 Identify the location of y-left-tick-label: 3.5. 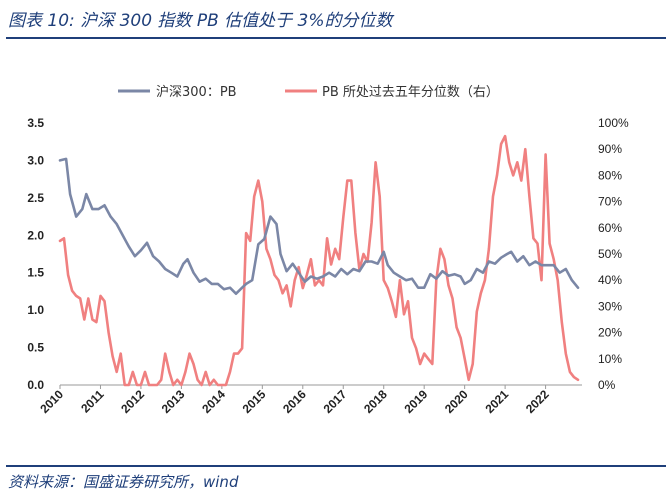
(35, 123).